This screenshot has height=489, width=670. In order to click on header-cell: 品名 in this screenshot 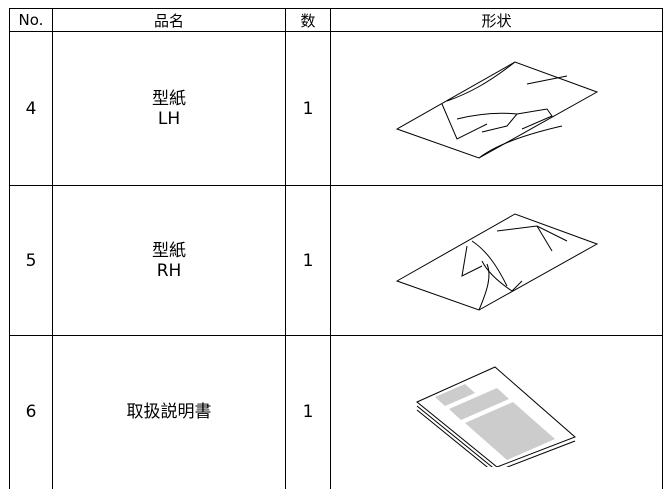, I will do `click(169, 20)`.